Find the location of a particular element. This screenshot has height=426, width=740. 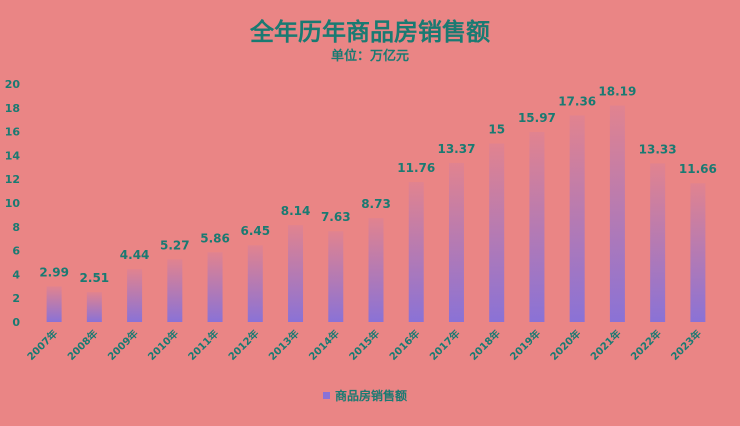

bar-value-label: 18.19 is located at coordinates (617, 92).